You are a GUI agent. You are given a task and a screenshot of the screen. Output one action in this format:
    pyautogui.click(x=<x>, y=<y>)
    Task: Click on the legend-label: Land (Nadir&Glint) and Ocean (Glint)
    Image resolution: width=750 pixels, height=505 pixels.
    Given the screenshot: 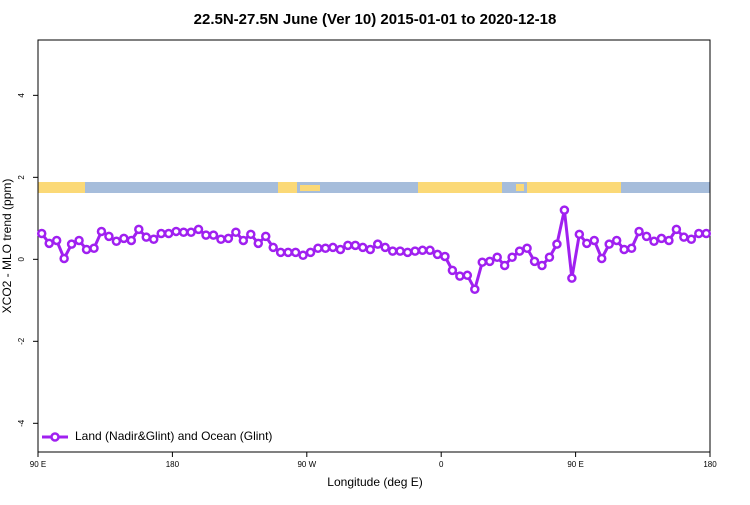 What is the action you would take?
    pyautogui.click(x=173, y=436)
    